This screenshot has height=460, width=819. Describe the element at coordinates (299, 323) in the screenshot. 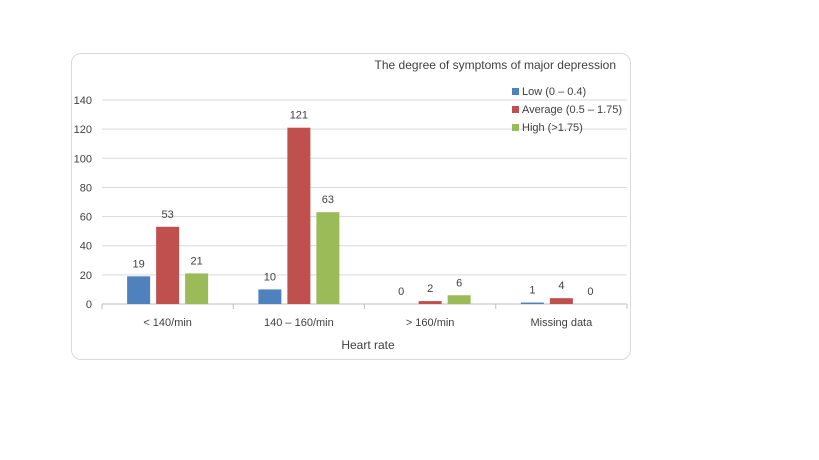

I see `x-tick-label: 140 – 160/min` at that location.